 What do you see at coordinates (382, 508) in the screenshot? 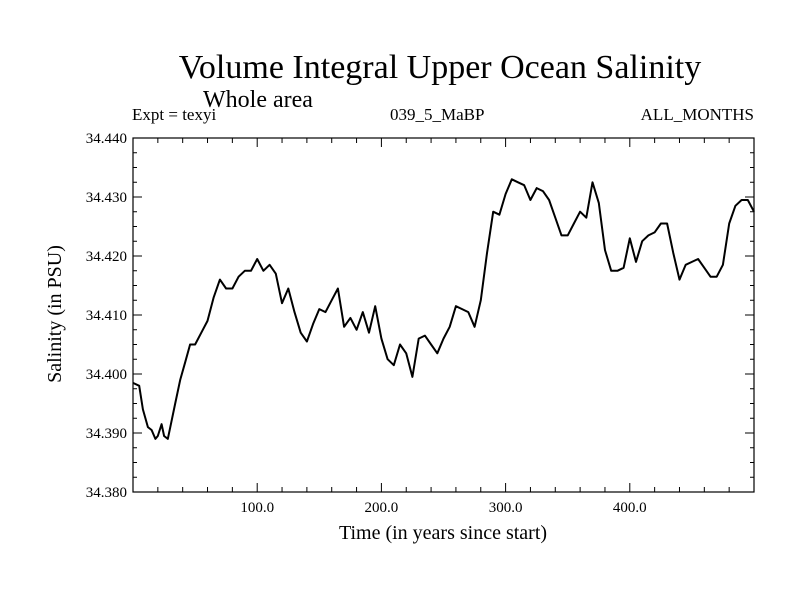
I see `x-tick-label: 200.0` at bounding box center [382, 508].